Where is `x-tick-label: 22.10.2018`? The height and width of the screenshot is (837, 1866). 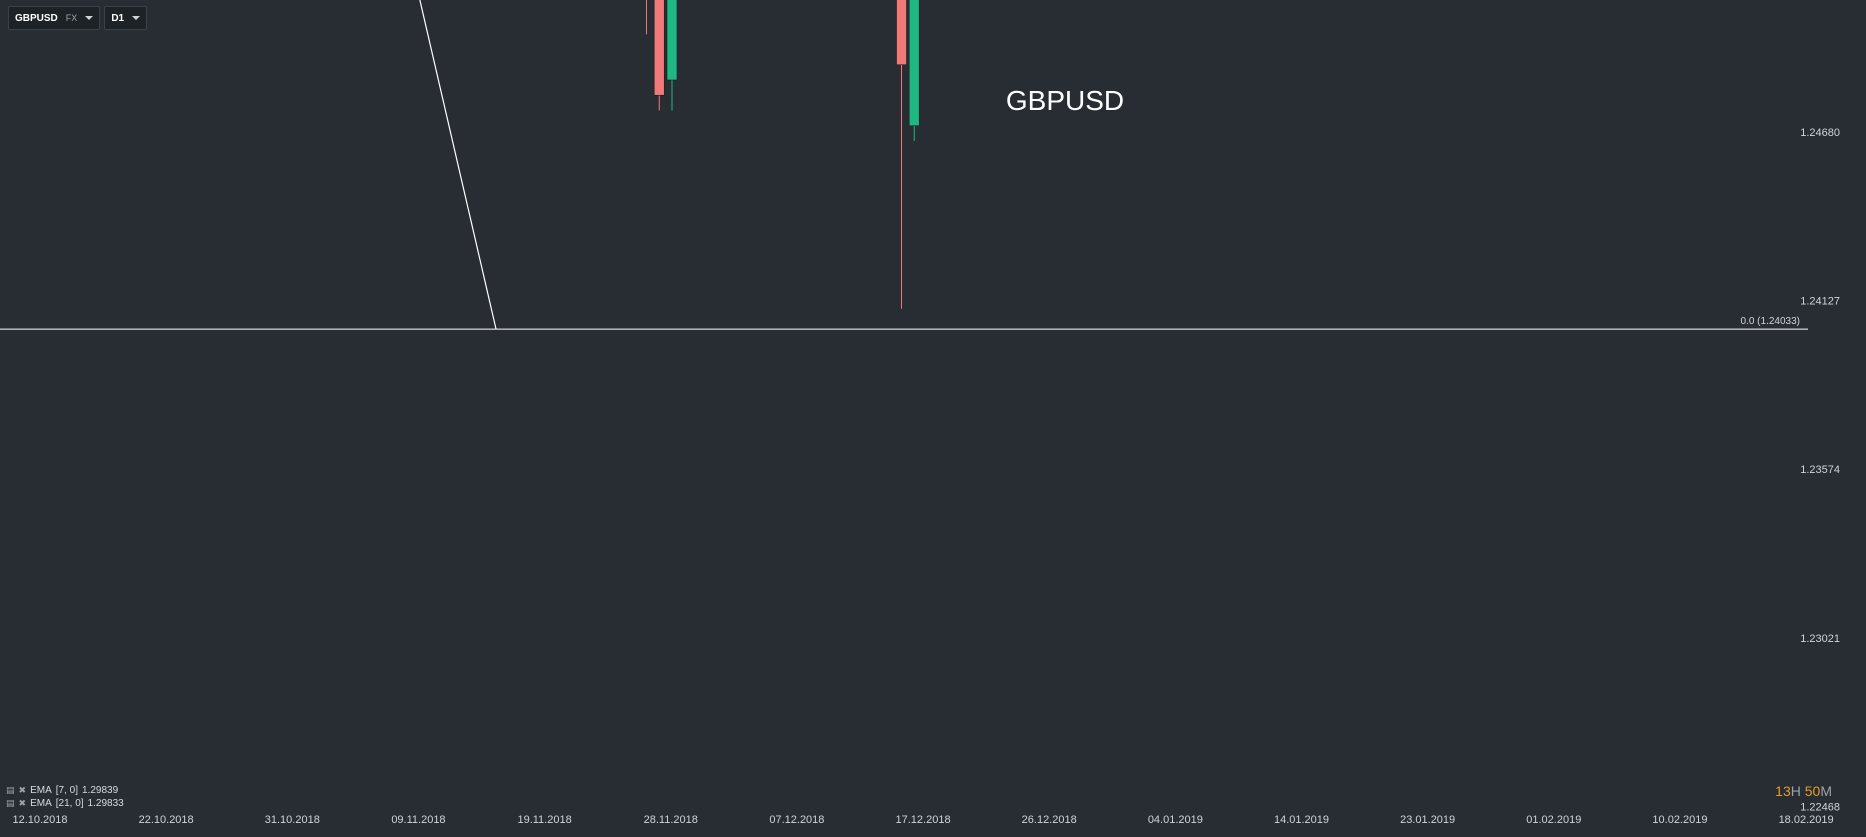
x-tick-label: 22.10.2018 is located at coordinates (166, 820).